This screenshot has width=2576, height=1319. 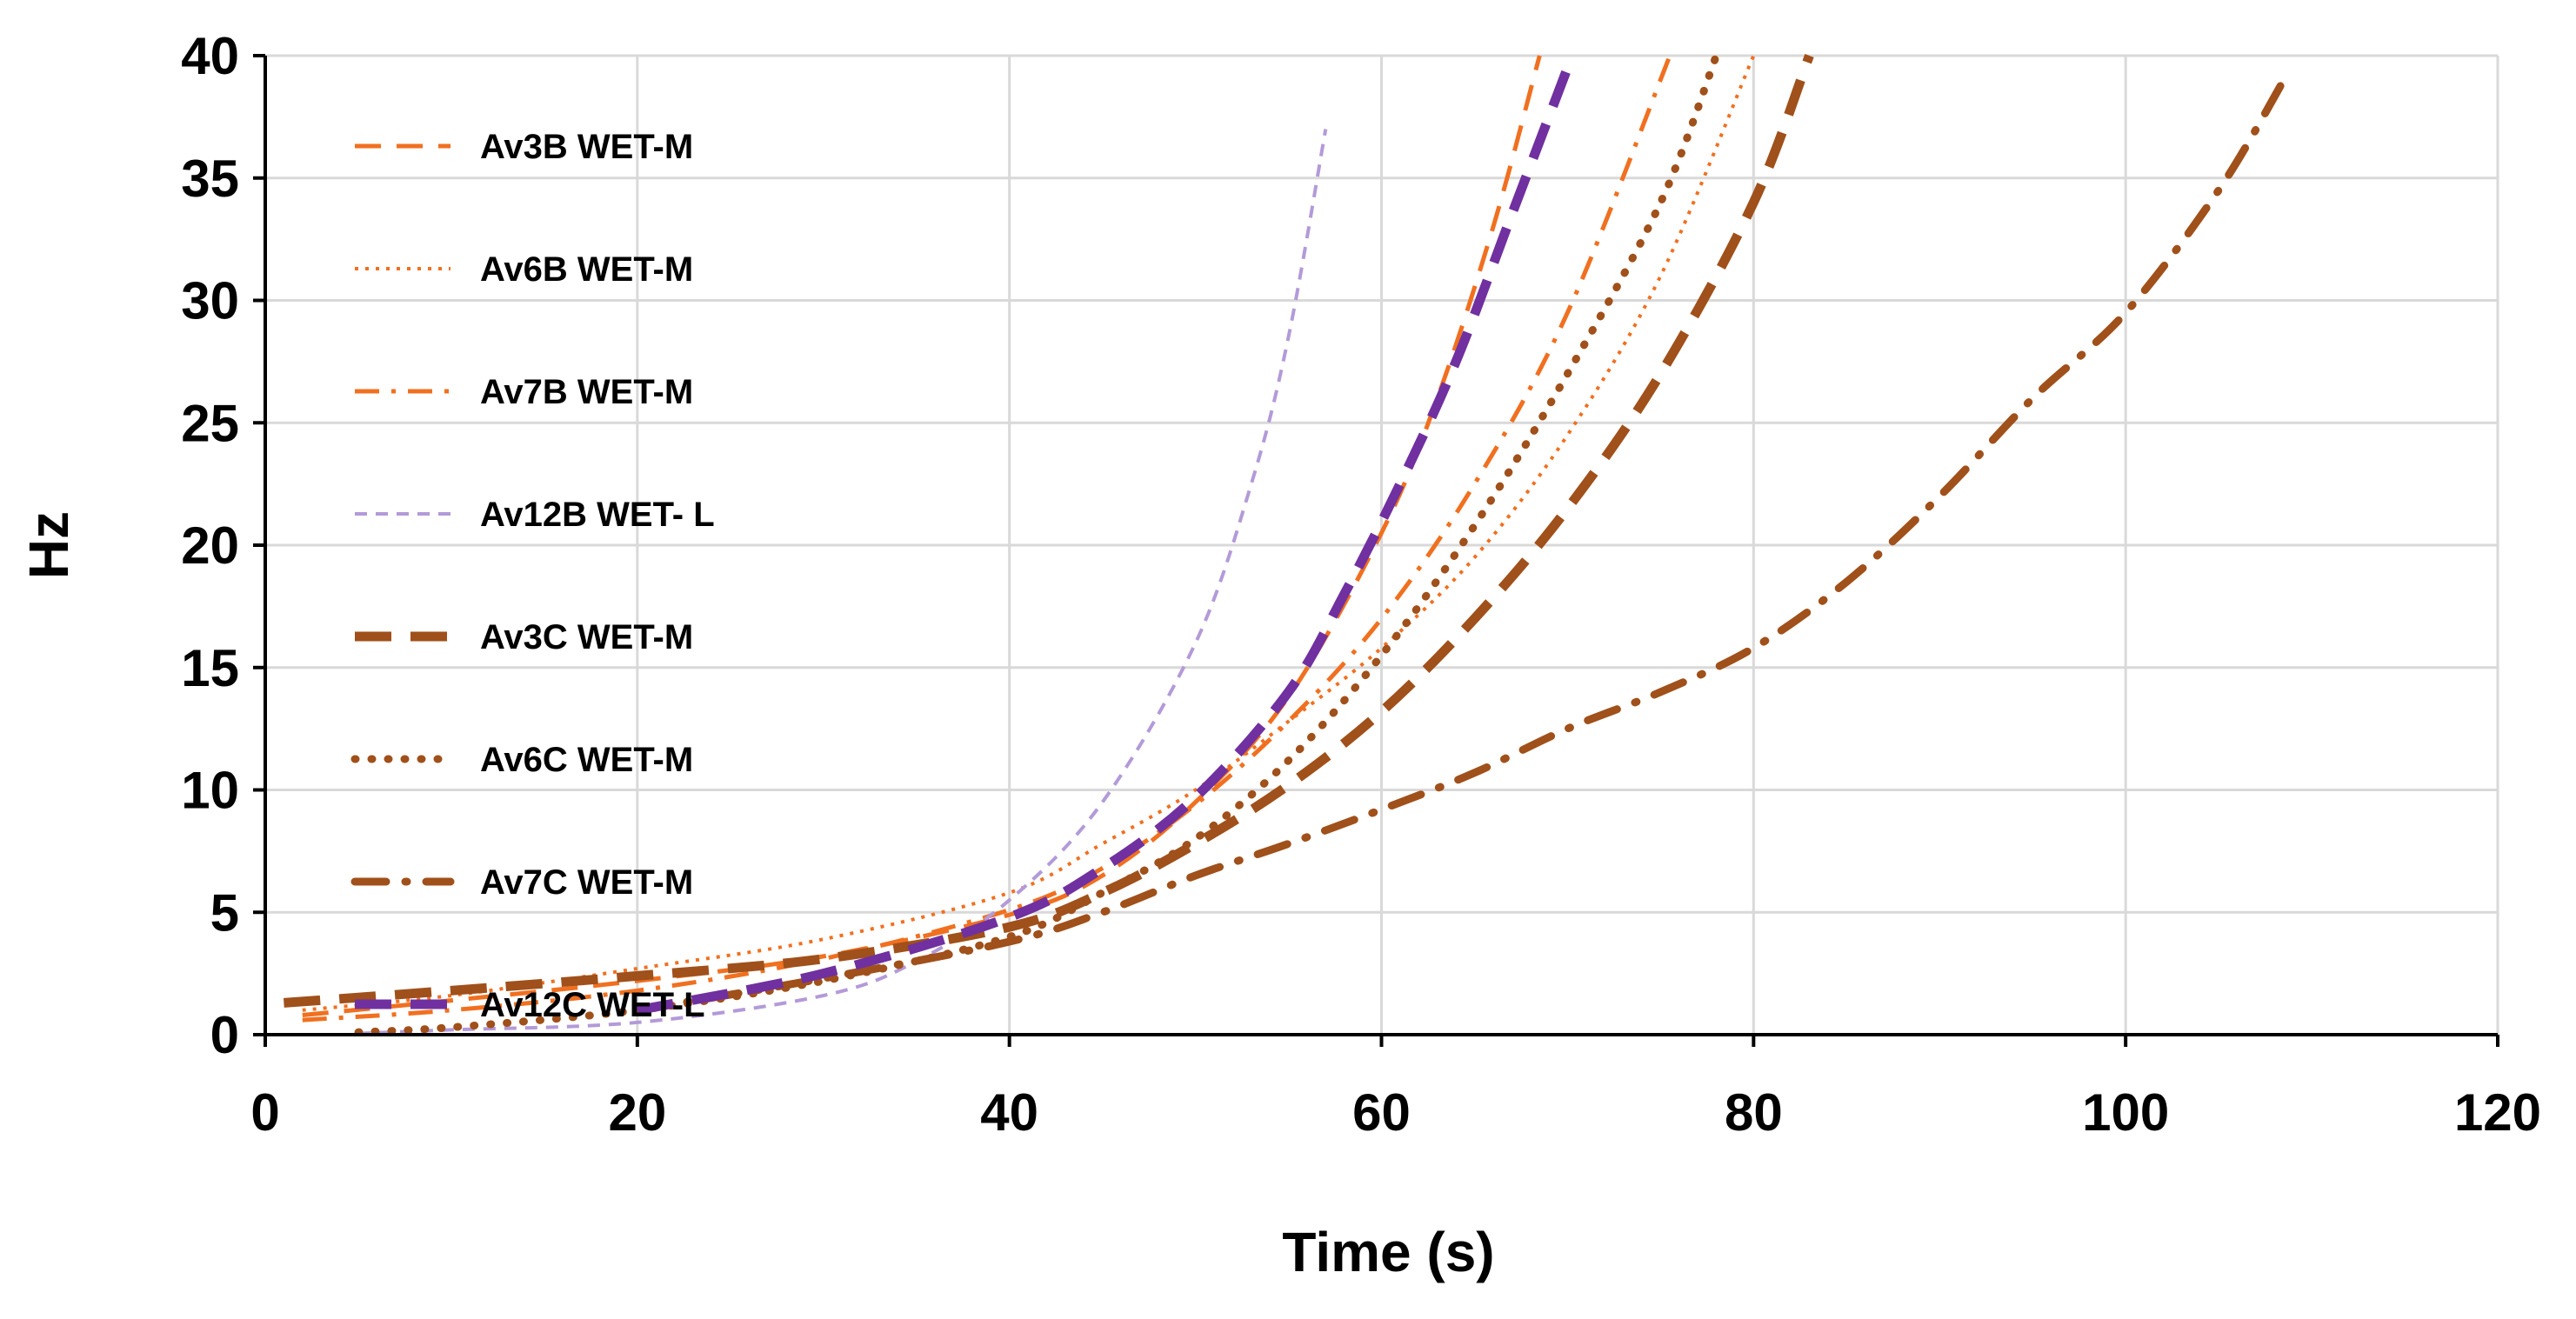 What do you see at coordinates (210, 56) in the screenshot?
I see `y-tick-label: 40` at bounding box center [210, 56].